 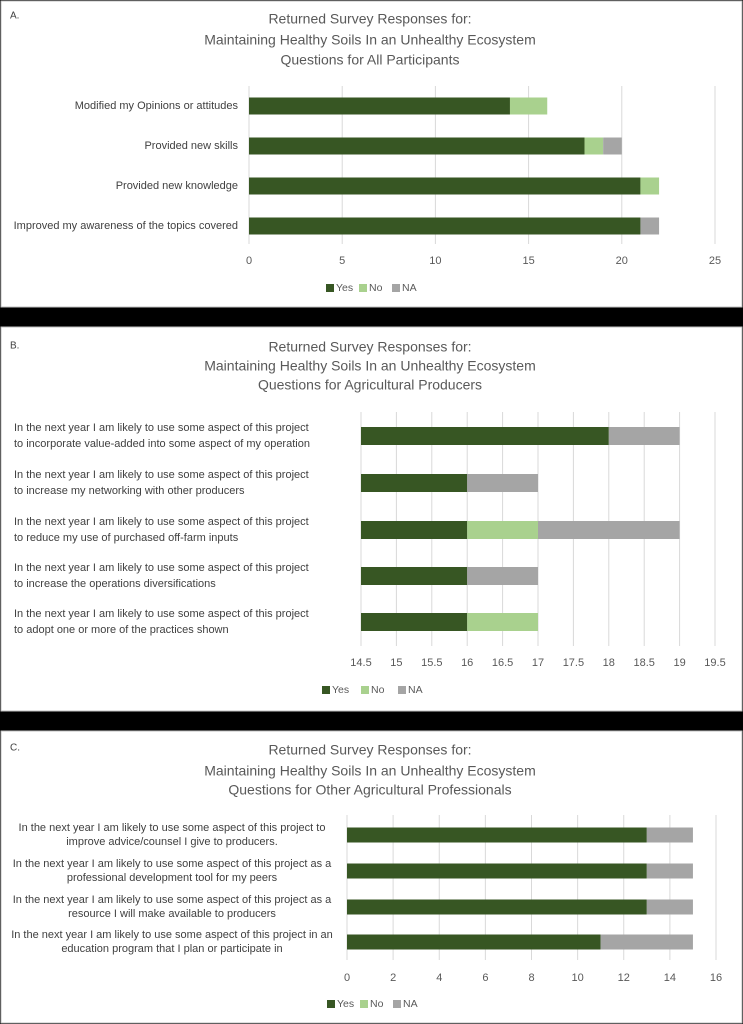 What do you see at coordinates (393, 978) in the screenshot?
I see `x-tick-label: 2` at bounding box center [393, 978].